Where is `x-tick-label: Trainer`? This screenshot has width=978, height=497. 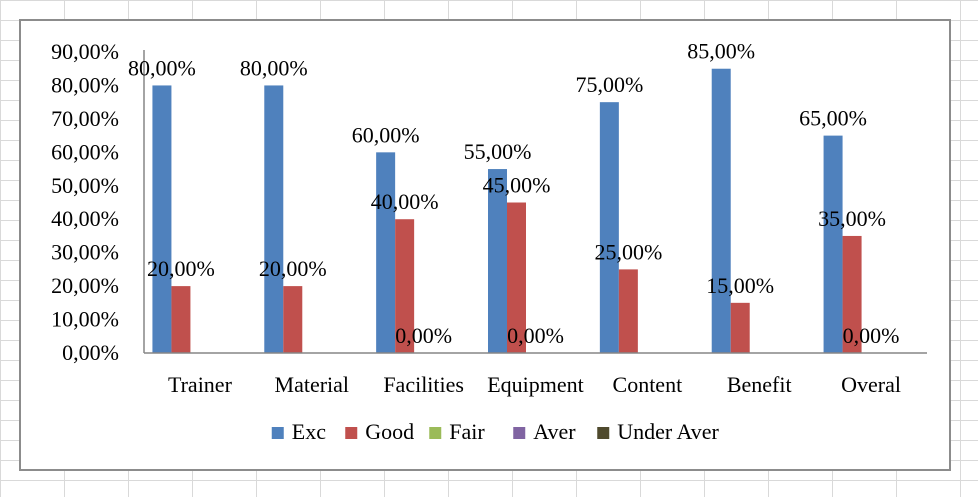 x-tick-label: Trainer is located at coordinates (200, 384).